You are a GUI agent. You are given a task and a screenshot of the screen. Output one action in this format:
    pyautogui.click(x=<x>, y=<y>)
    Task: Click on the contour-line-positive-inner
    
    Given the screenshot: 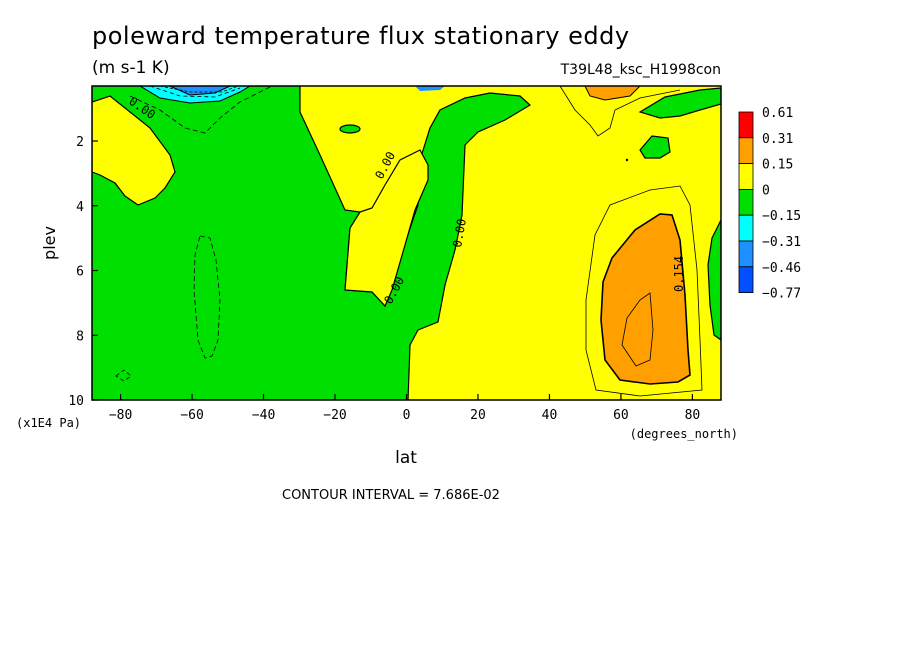 What is the action you would take?
    pyautogui.click(x=637, y=329)
    